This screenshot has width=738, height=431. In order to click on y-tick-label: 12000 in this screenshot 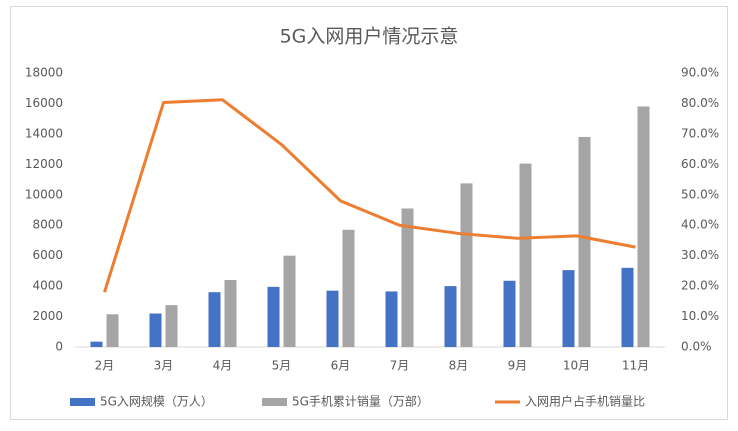, I will do `click(44, 164)`.